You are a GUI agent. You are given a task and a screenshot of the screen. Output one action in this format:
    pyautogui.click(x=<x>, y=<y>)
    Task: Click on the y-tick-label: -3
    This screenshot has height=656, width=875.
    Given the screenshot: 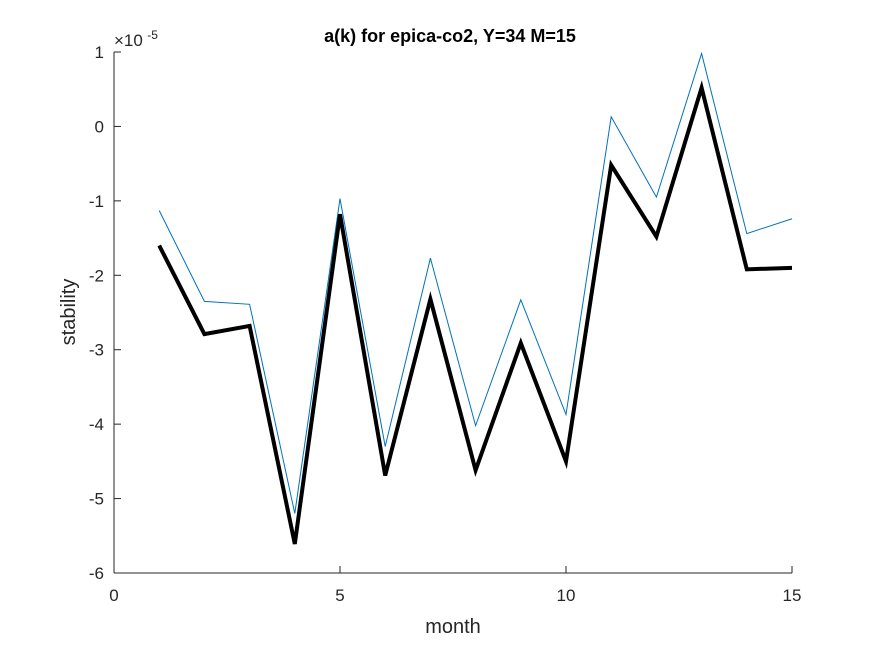 What is the action you would take?
    pyautogui.click(x=96, y=350)
    